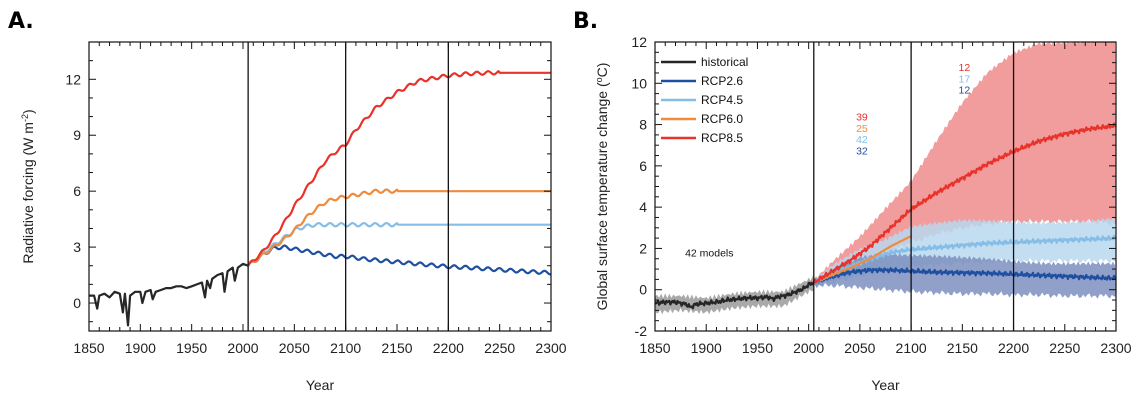  I want to click on annotation: 32, so click(862, 152).